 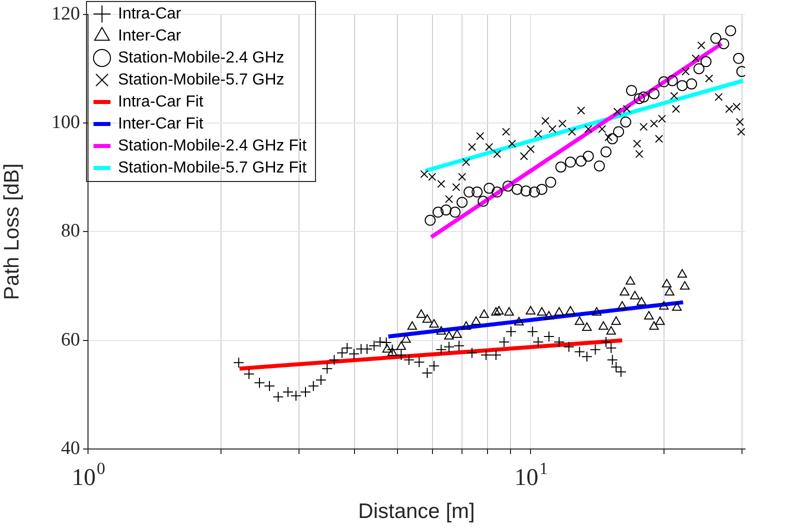 What do you see at coordinates (161, 123) in the screenshot?
I see `legend-label: Inter-Car Fit` at bounding box center [161, 123].